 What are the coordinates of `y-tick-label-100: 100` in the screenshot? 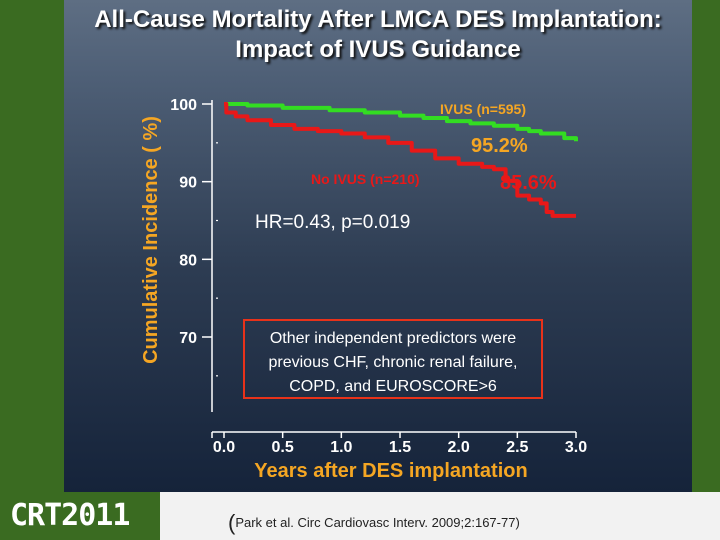 It's located at (183, 105).